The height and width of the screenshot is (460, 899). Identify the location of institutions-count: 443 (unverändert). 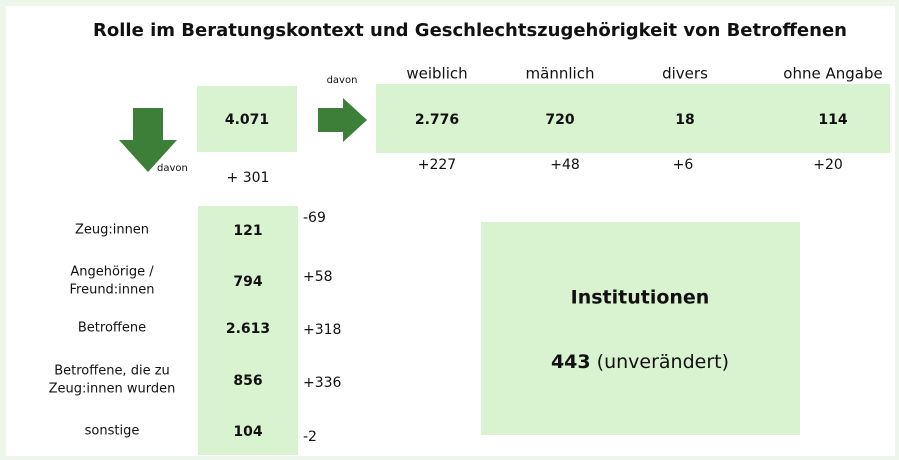
(640, 362).